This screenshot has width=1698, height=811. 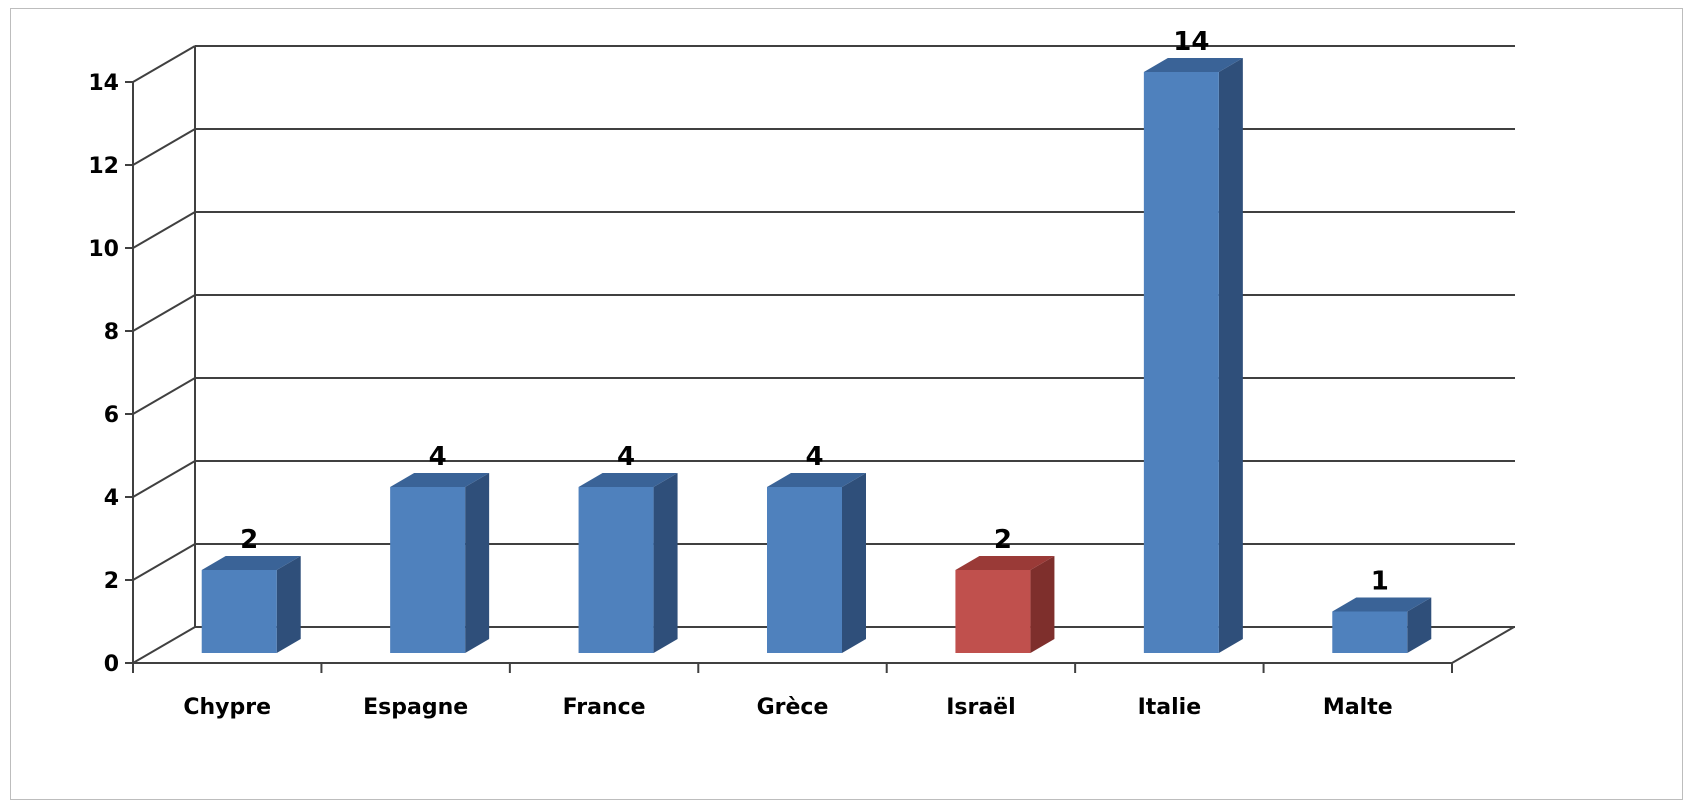 I want to click on data-label: 1, so click(x=1380, y=582).